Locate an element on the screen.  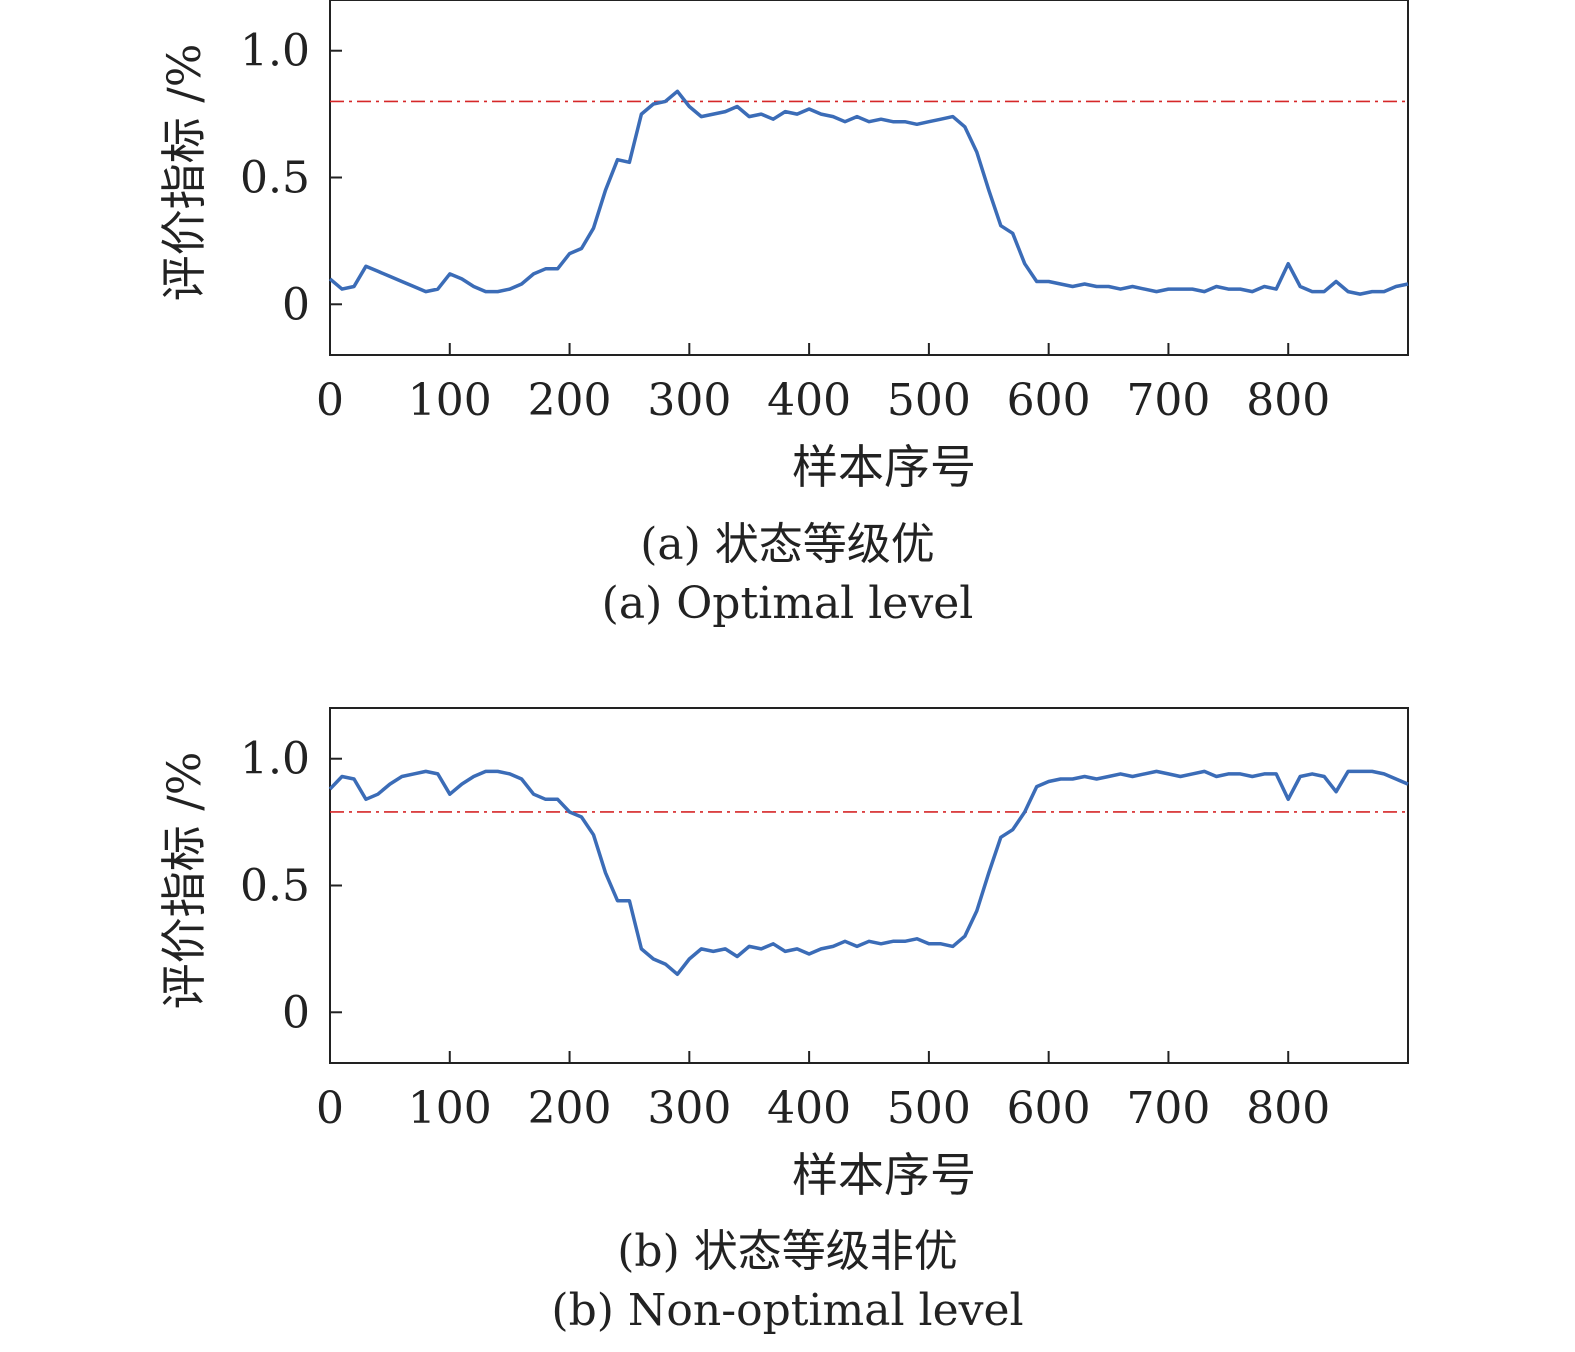
caption-en-a: (a) Optimal level is located at coordinates (787, 603).